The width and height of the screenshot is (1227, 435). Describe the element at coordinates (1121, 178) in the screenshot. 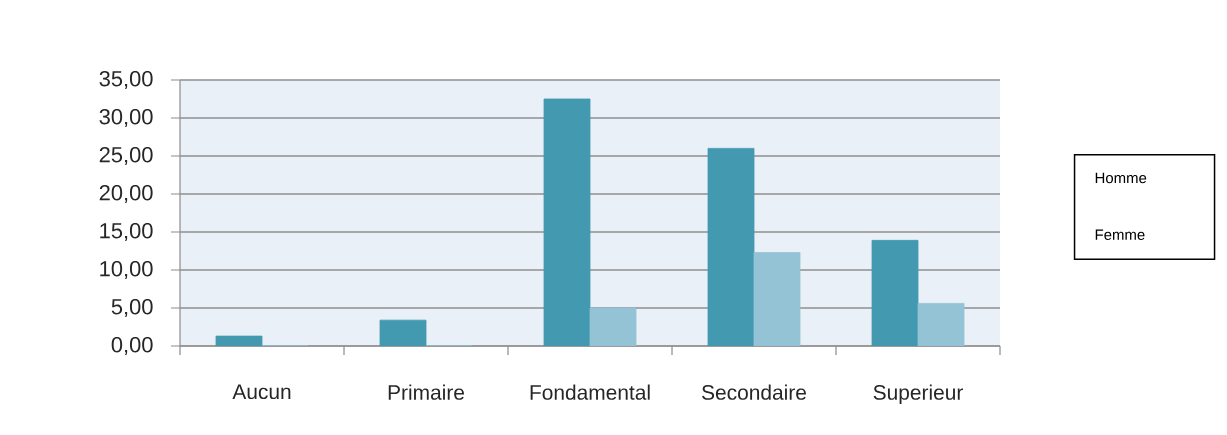

I see `text: Homme` at that location.